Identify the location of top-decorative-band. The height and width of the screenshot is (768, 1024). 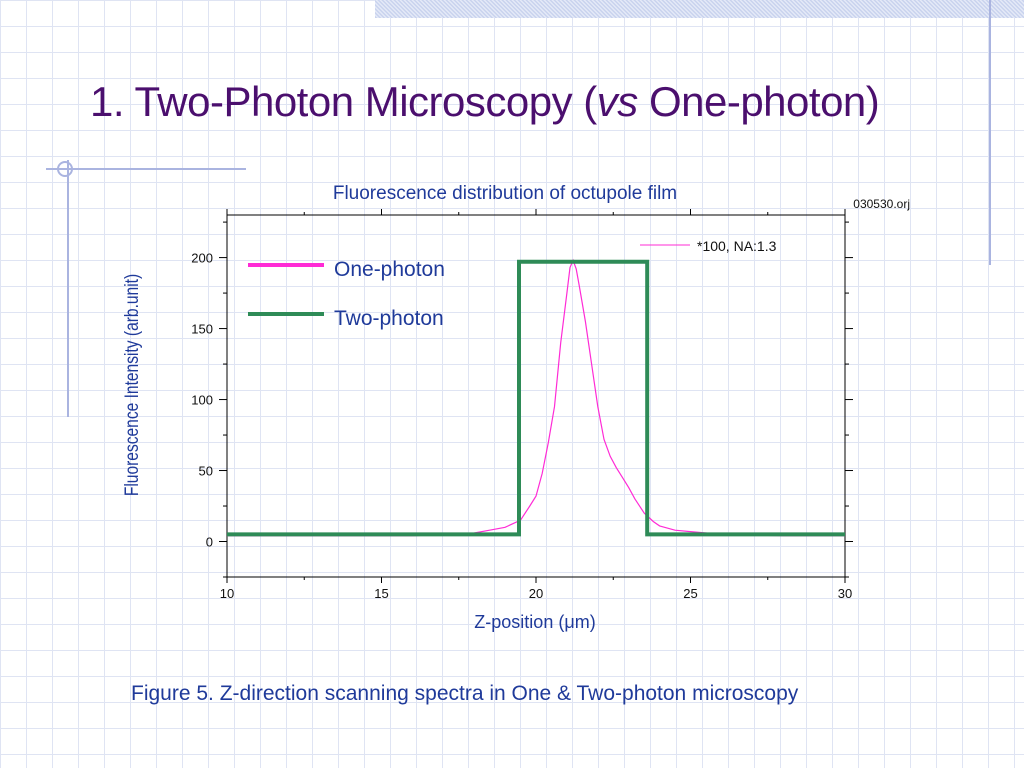
(699, 9).